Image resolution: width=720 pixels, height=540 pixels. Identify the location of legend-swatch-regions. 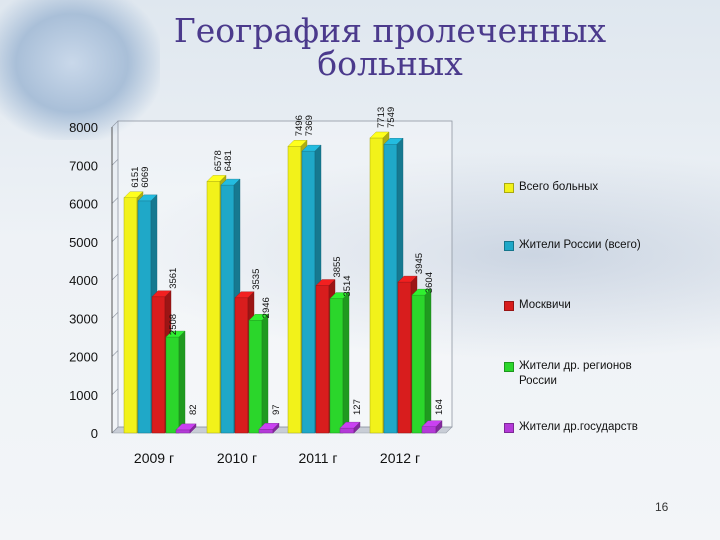
(509, 367).